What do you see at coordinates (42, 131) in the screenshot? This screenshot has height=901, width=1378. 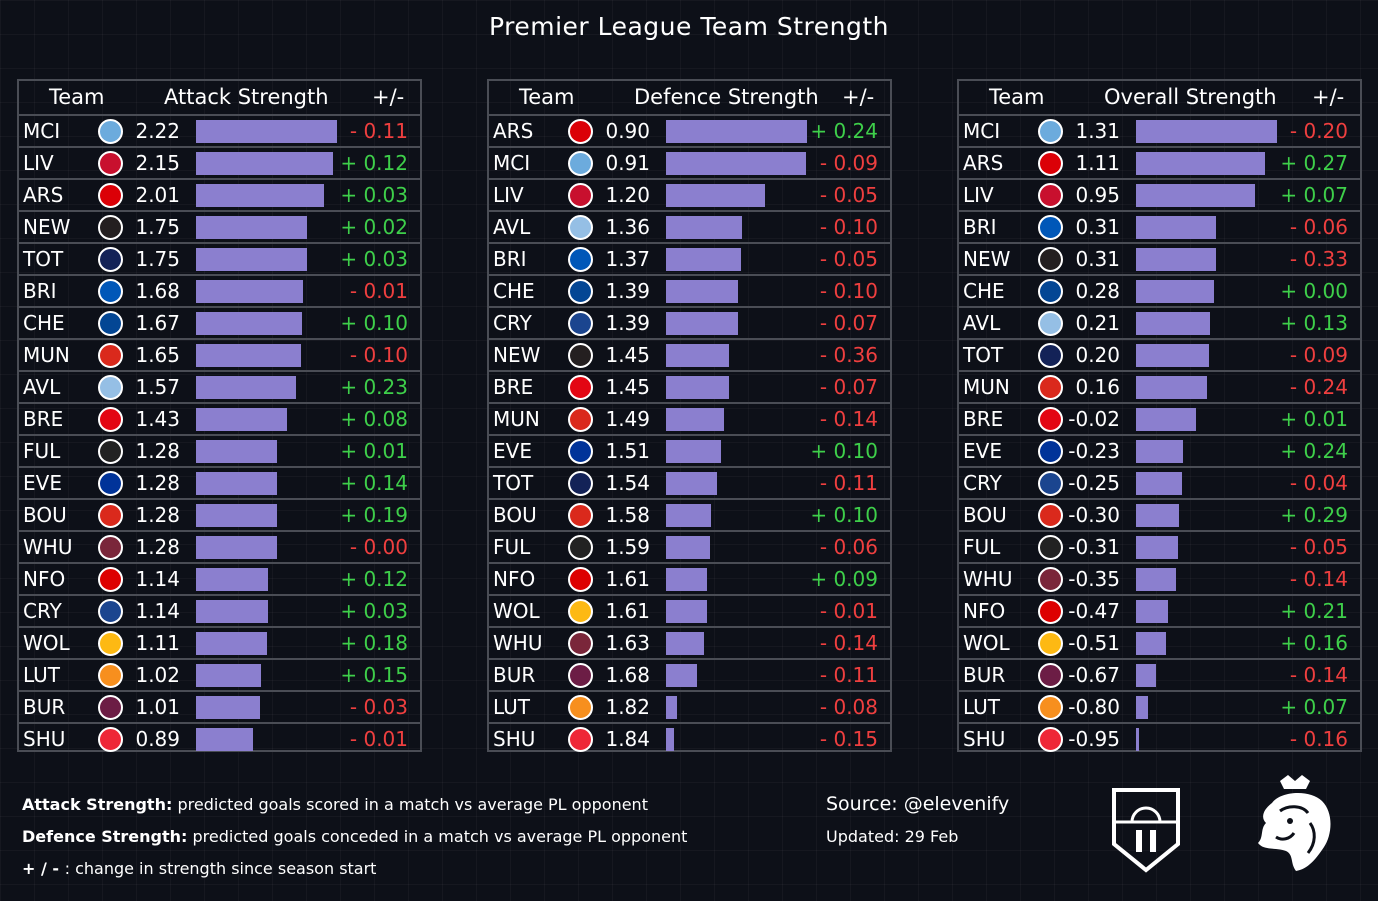 I see `team-abbr: MCI` at bounding box center [42, 131].